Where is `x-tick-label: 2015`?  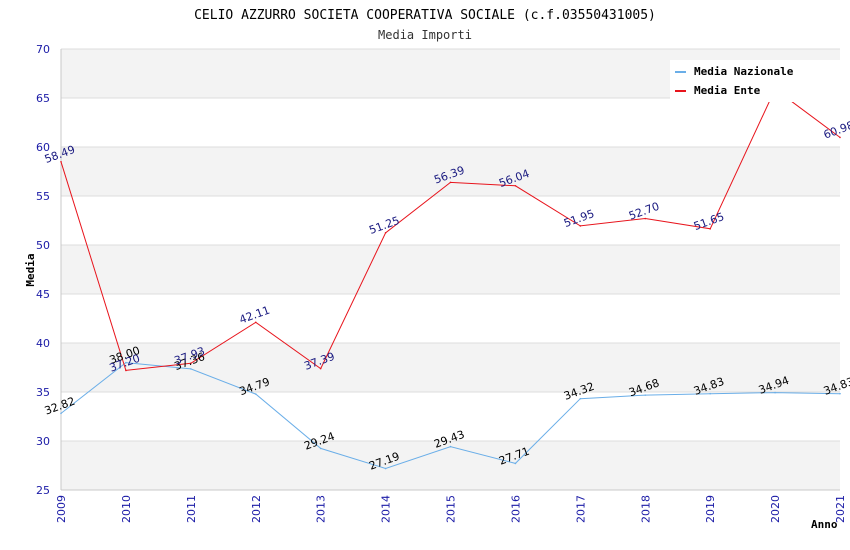 x-tick-label: 2015 is located at coordinates (451, 509).